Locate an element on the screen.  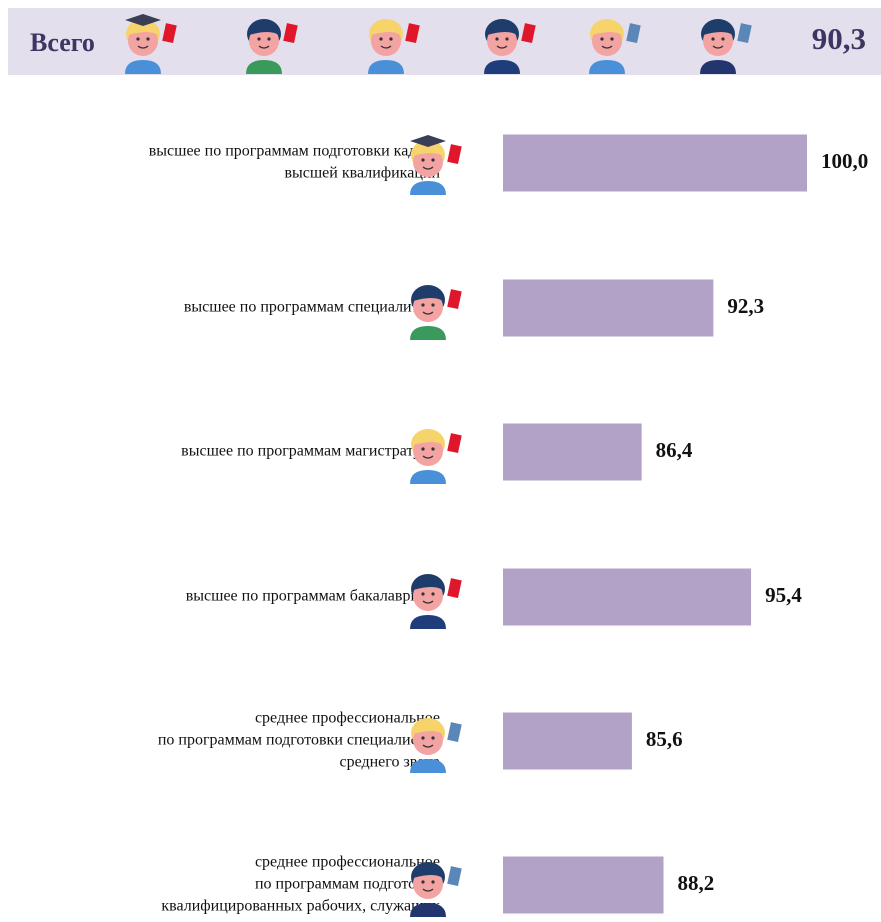
header-total: 90,3 is located at coordinates (839, 38).